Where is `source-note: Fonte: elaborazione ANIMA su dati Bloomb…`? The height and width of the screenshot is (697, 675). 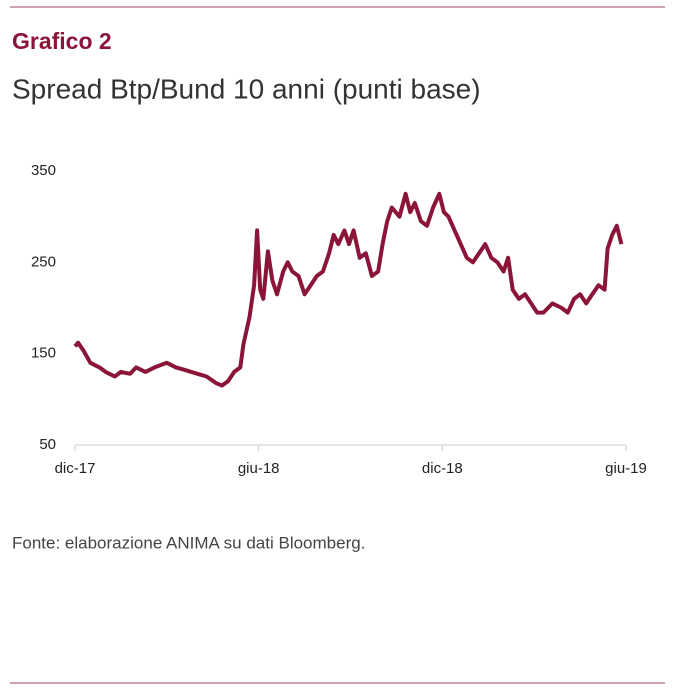
source-note: Fonte: elaborazione ANIMA su dati Bloomb… is located at coordinates (188, 542).